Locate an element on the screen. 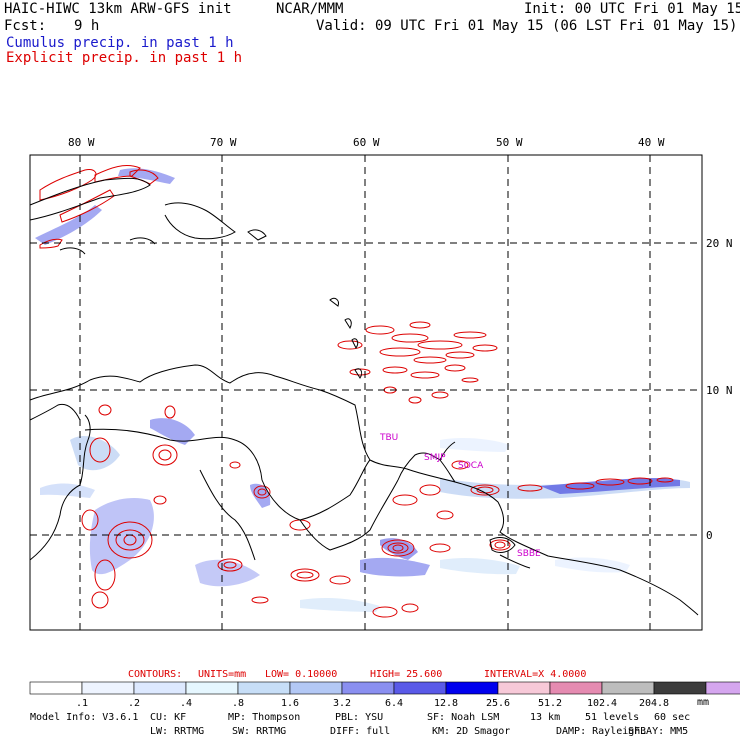 The image size is (740, 740). model-info-item: DAMP: Rayleigh3 is located at coordinates (601, 731).